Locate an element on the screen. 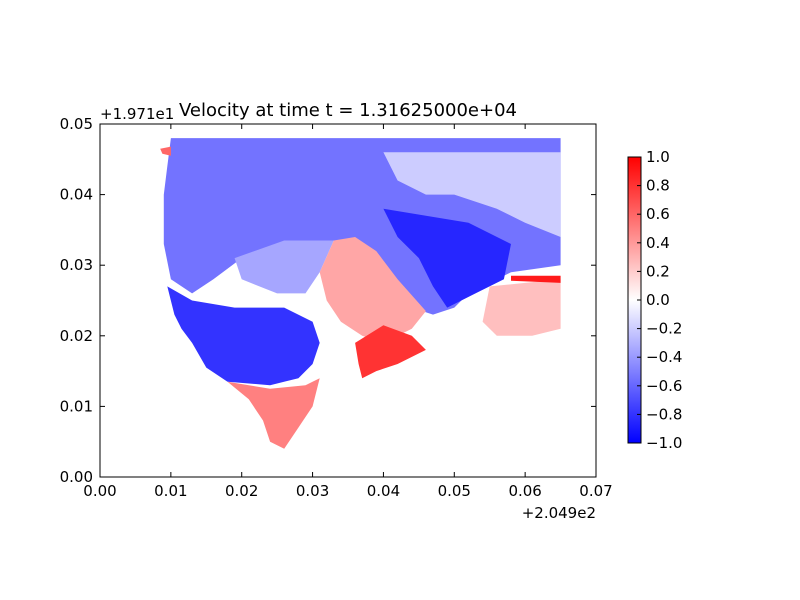  colorbar-tick-label: −0.8 is located at coordinates (664, 414).